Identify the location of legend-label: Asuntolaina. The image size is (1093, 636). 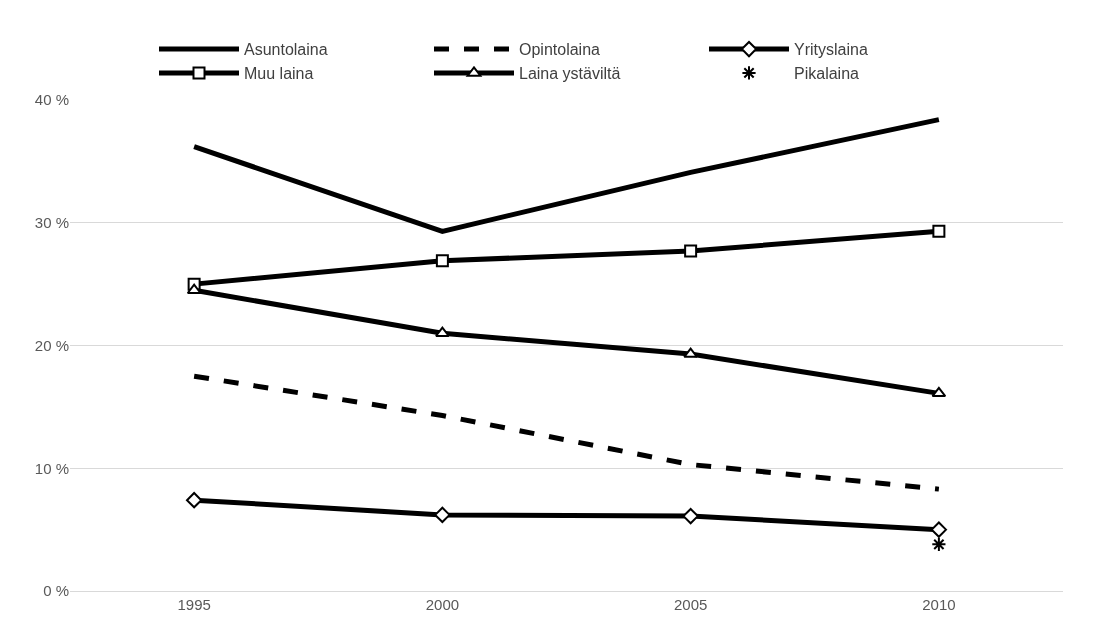
(286, 50).